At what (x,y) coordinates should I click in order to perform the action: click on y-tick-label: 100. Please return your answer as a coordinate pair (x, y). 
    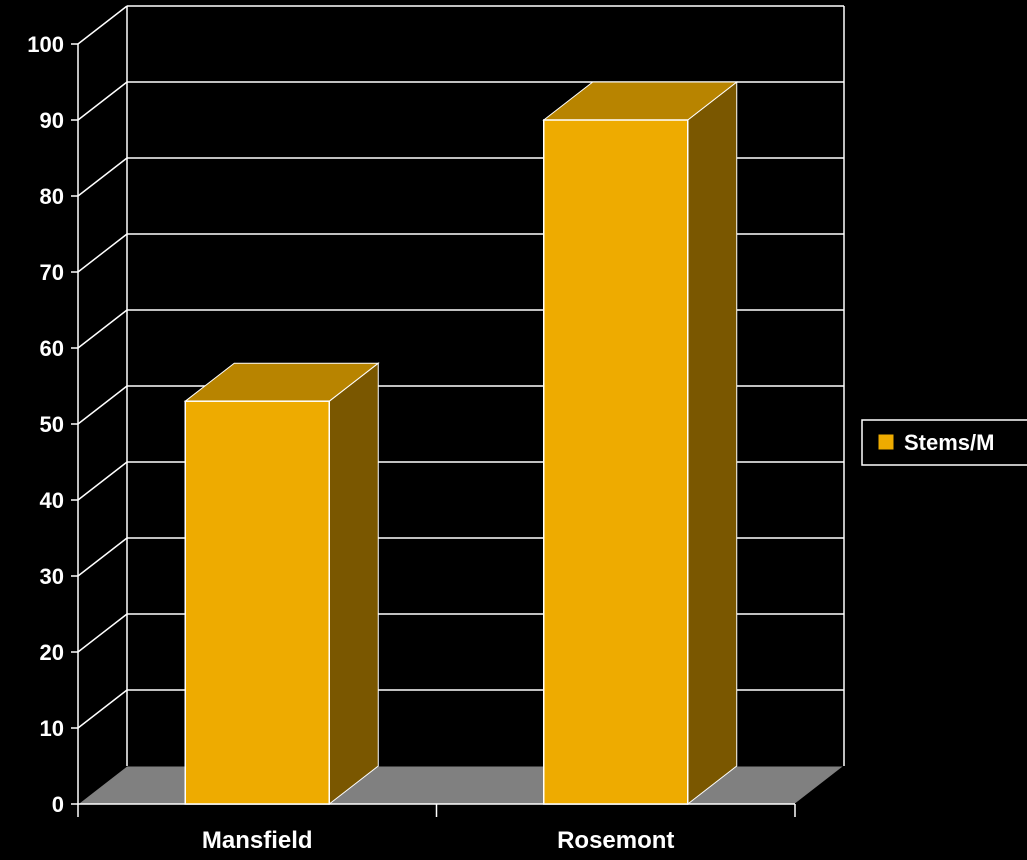
    Looking at the image, I should click on (45, 44).